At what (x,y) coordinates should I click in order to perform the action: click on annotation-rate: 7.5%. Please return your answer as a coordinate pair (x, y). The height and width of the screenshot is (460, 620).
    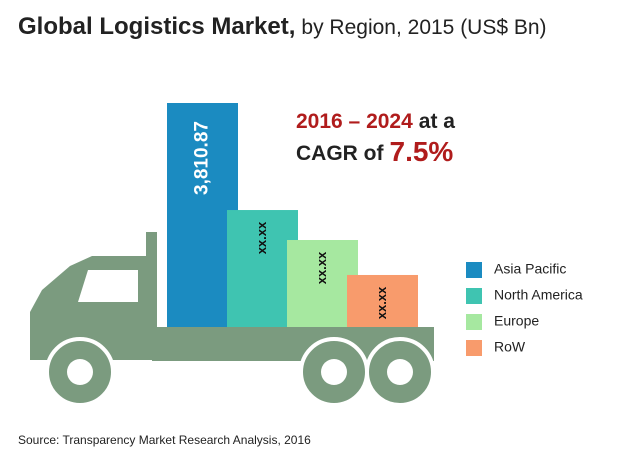
    Looking at the image, I should click on (422, 151).